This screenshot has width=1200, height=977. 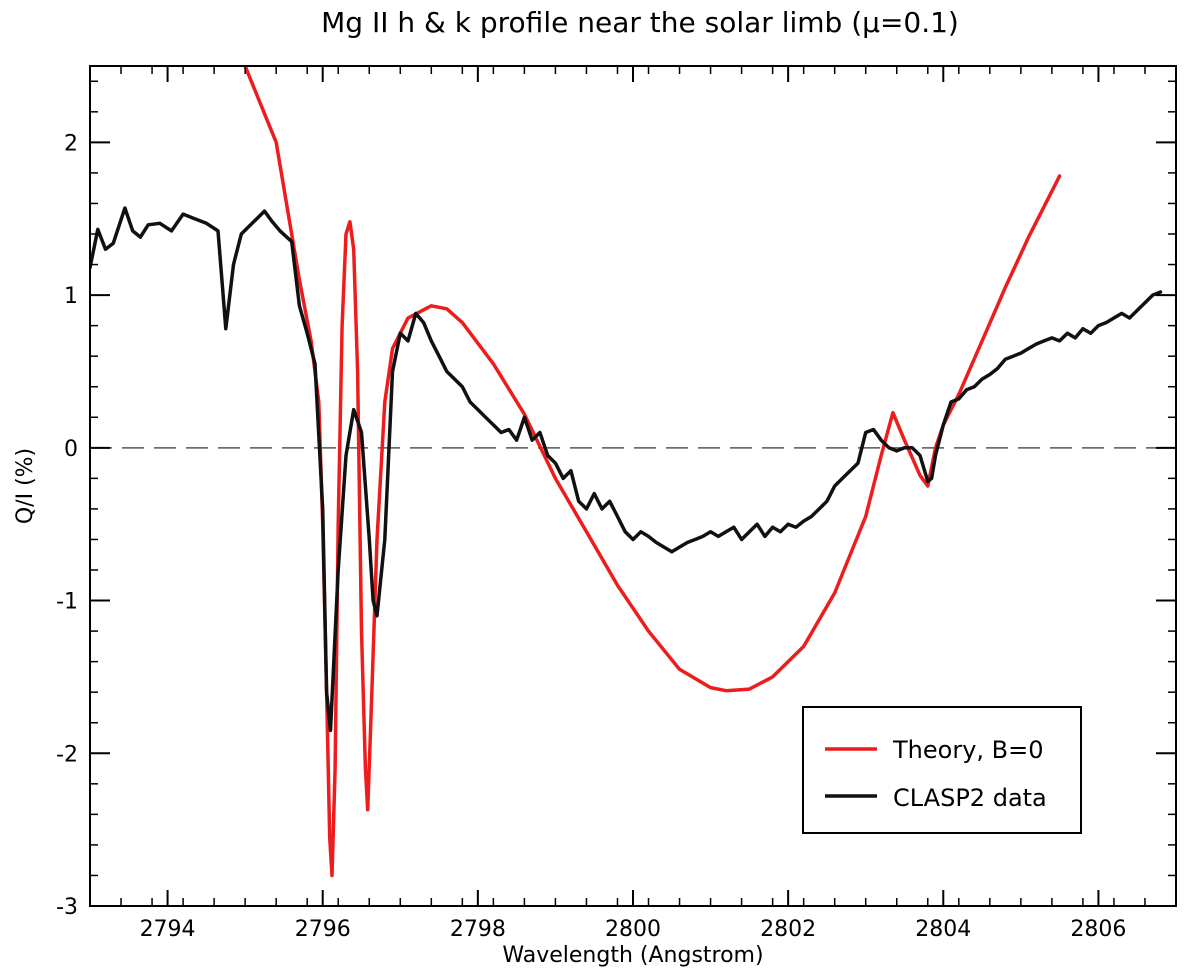 What do you see at coordinates (67, 602) in the screenshot?
I see `y-tick-label: -1` at bounding box center [67, 602].